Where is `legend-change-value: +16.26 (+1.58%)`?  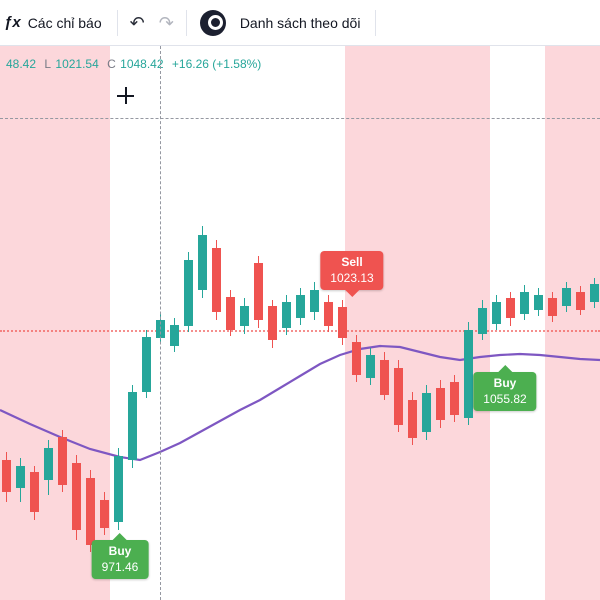 legend-change-value: +16.26 (+1.58%) is located at coordinates (216, 64).